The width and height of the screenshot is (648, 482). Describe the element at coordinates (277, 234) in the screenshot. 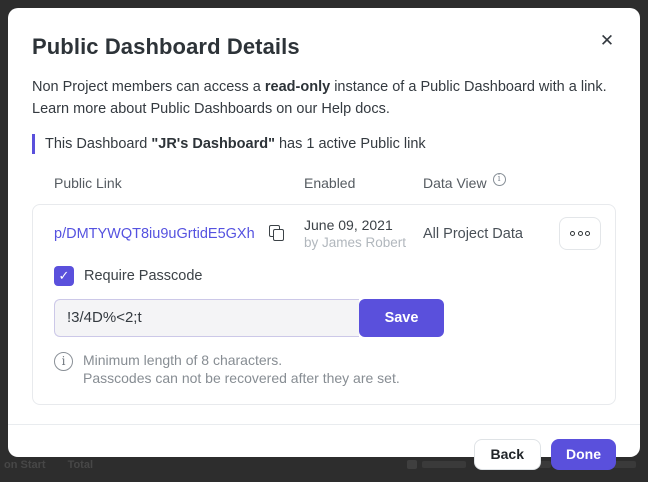

I see `copy-icon` at that location.